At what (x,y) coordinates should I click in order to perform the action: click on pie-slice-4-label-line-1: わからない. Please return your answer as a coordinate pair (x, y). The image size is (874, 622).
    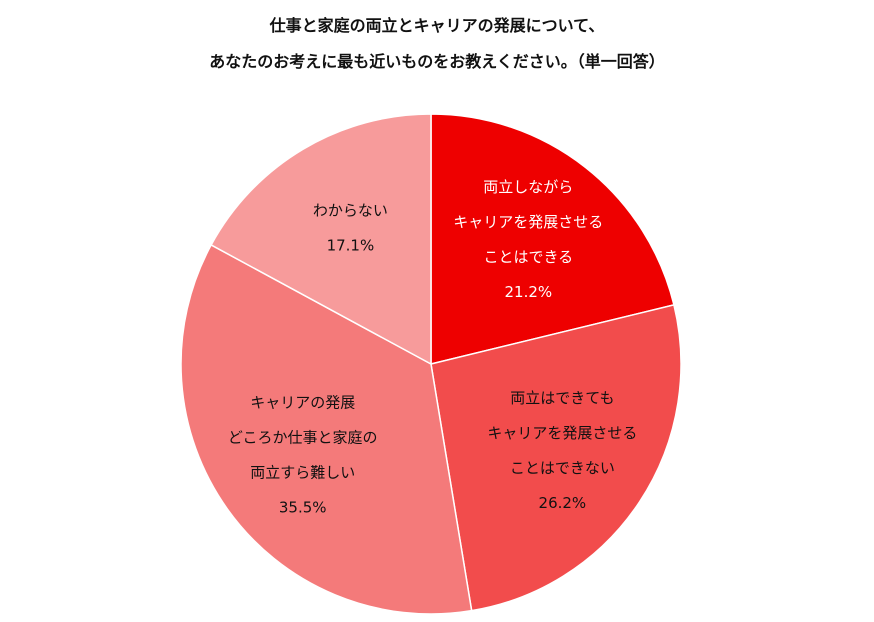
    Looking at the image, I should click on (350, 211).